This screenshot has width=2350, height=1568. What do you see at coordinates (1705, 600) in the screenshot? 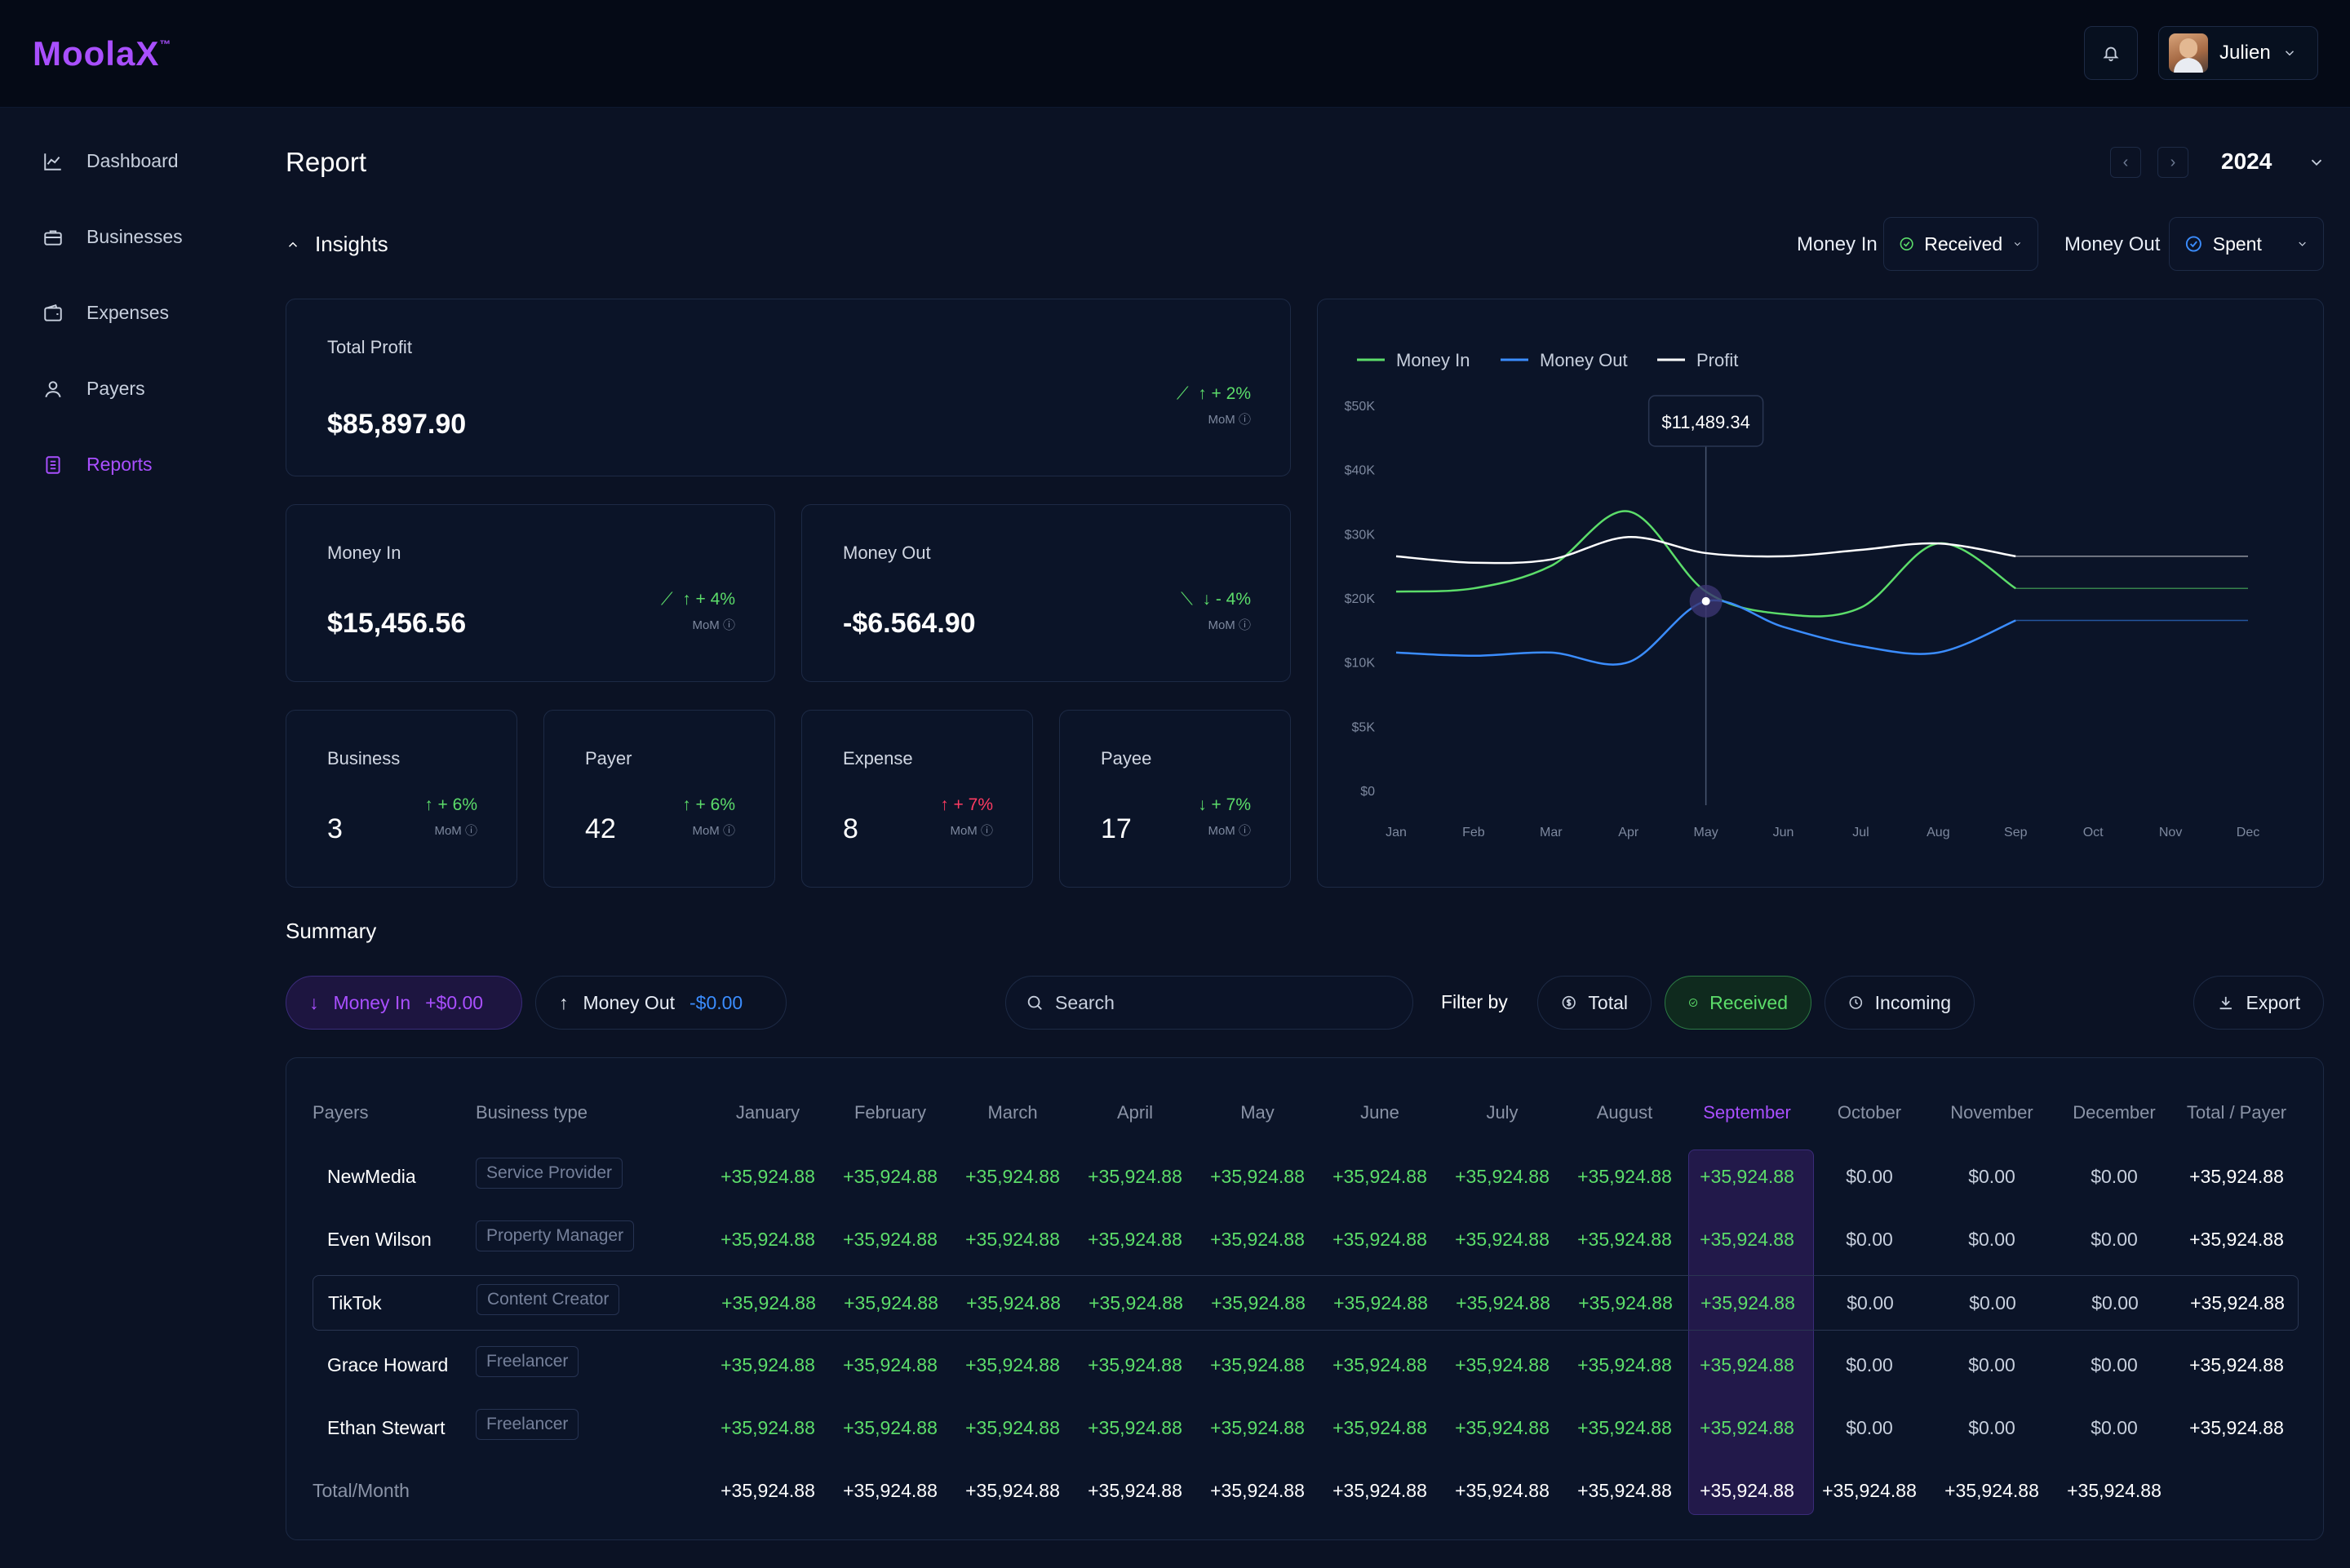
I see `tooltip-point` at bounding box center [1705, 600].